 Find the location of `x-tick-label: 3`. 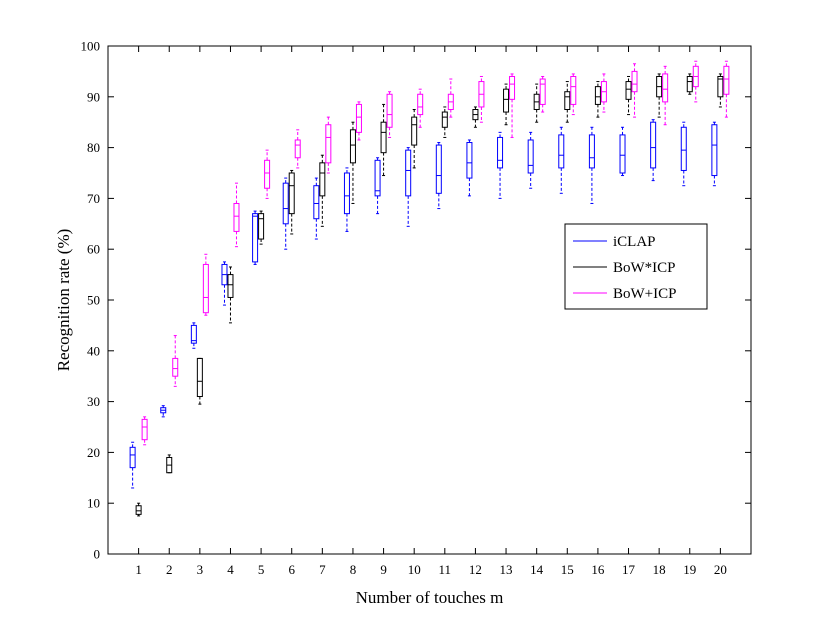

x-tick-label: 3 is located at coordinates (200, 569).